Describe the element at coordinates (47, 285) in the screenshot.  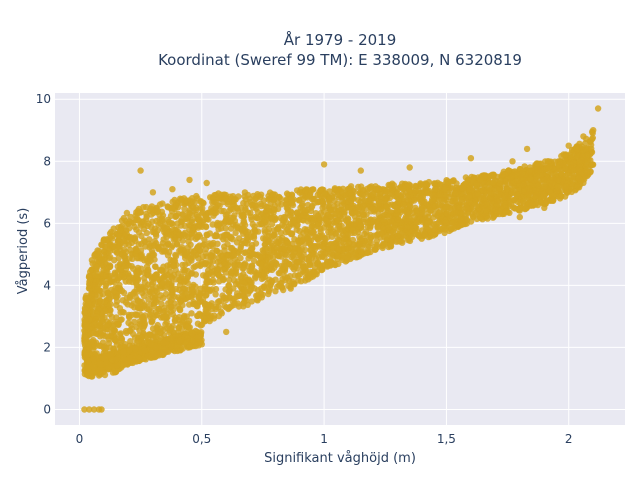
I see `y-tick-label: 4` at that location.